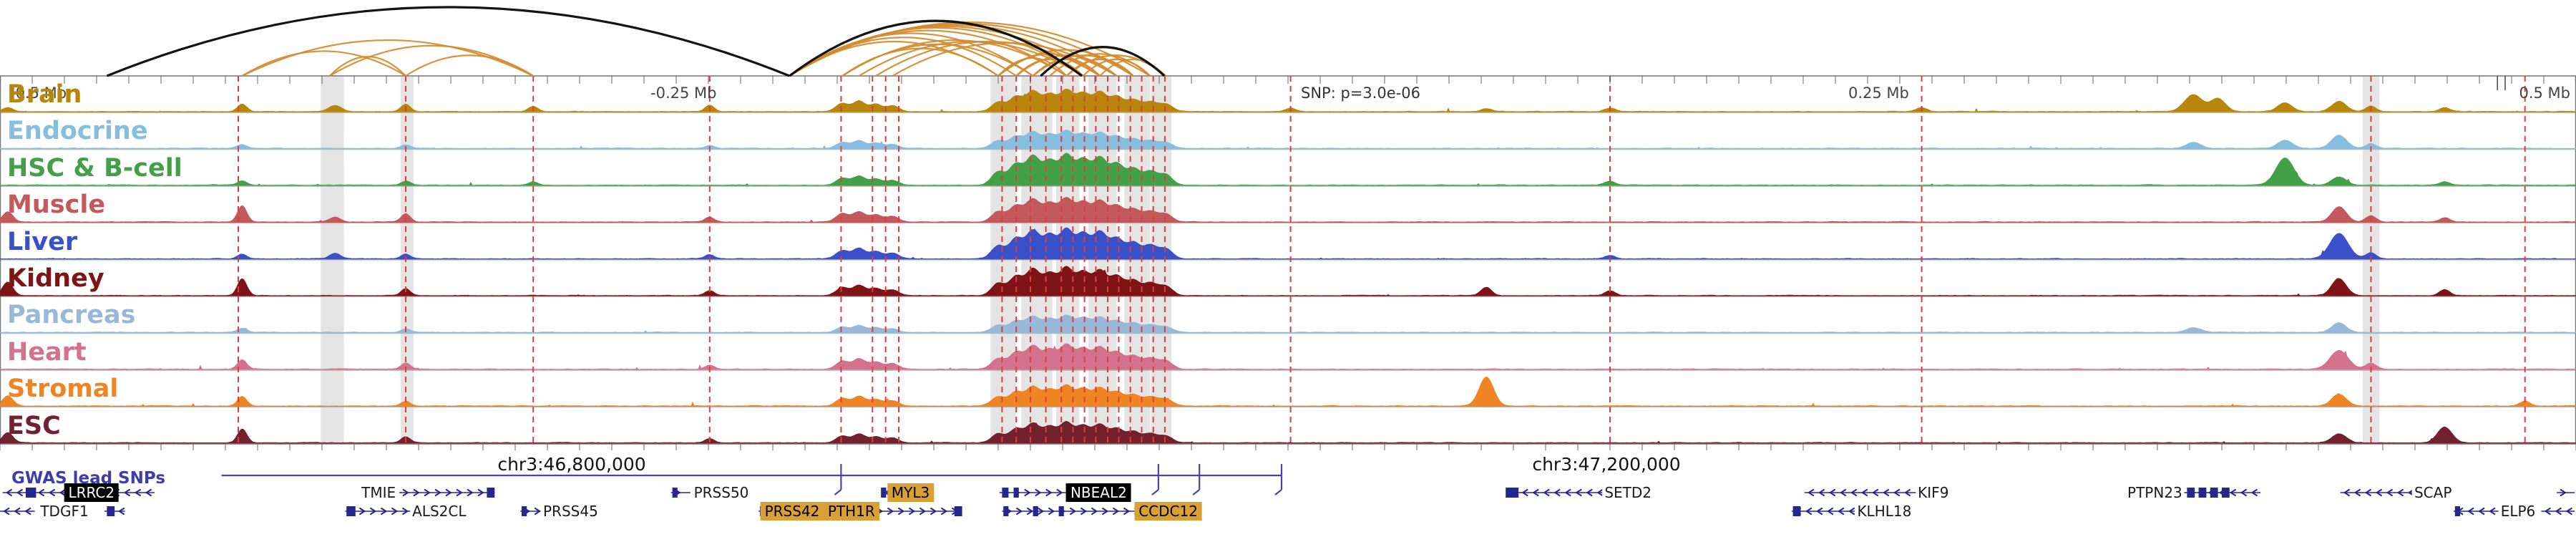 The height and width of the screenshot is (537, 2576). I want to click on track-label-liver: Liver, so click(42, 241).